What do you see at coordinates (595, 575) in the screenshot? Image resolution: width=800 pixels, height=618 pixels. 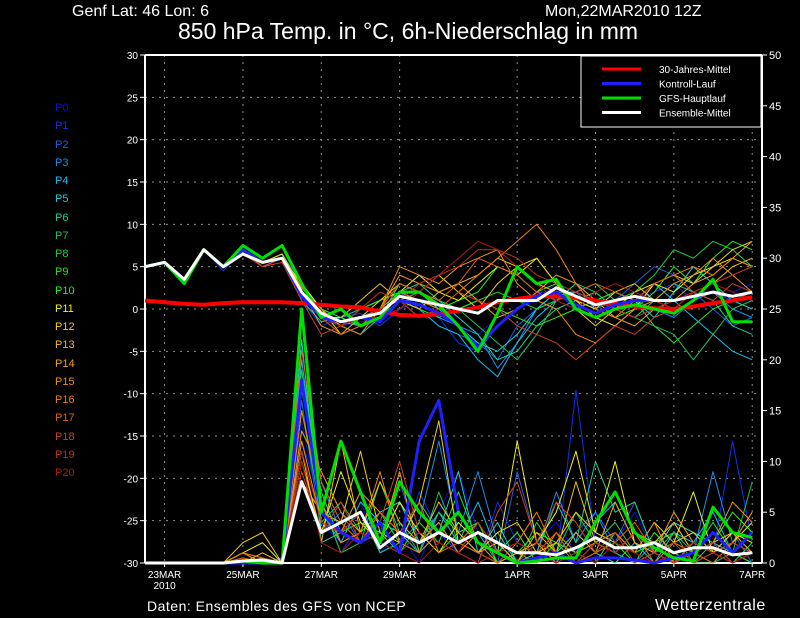 I see `x-tick-label: 3APR` at bounding box center [595, 575].